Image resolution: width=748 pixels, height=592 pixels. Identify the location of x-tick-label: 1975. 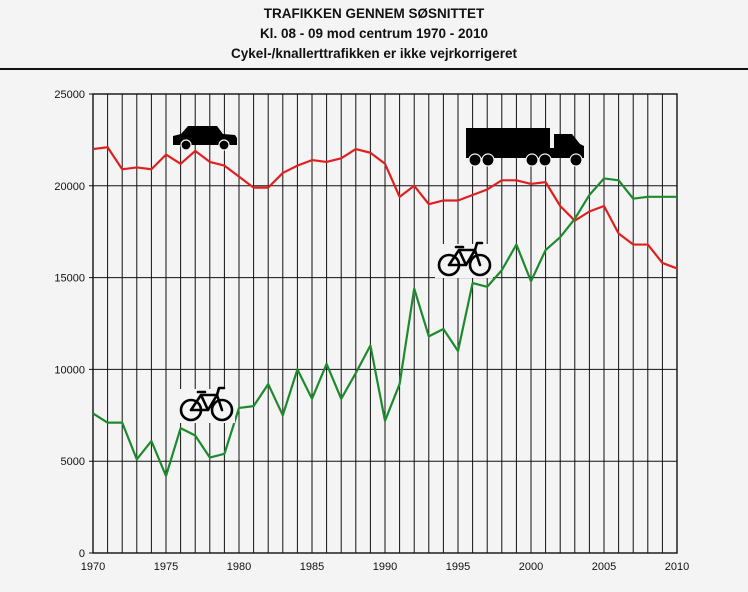
(166, 567).